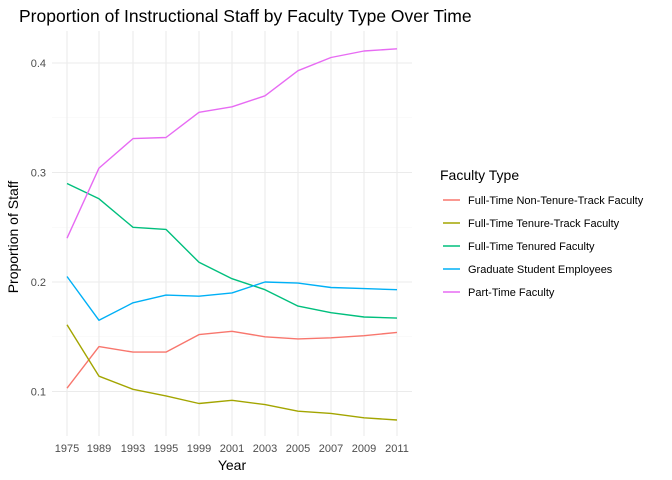  I want to click on y-tick-label: 0.2, so click(38, 283).